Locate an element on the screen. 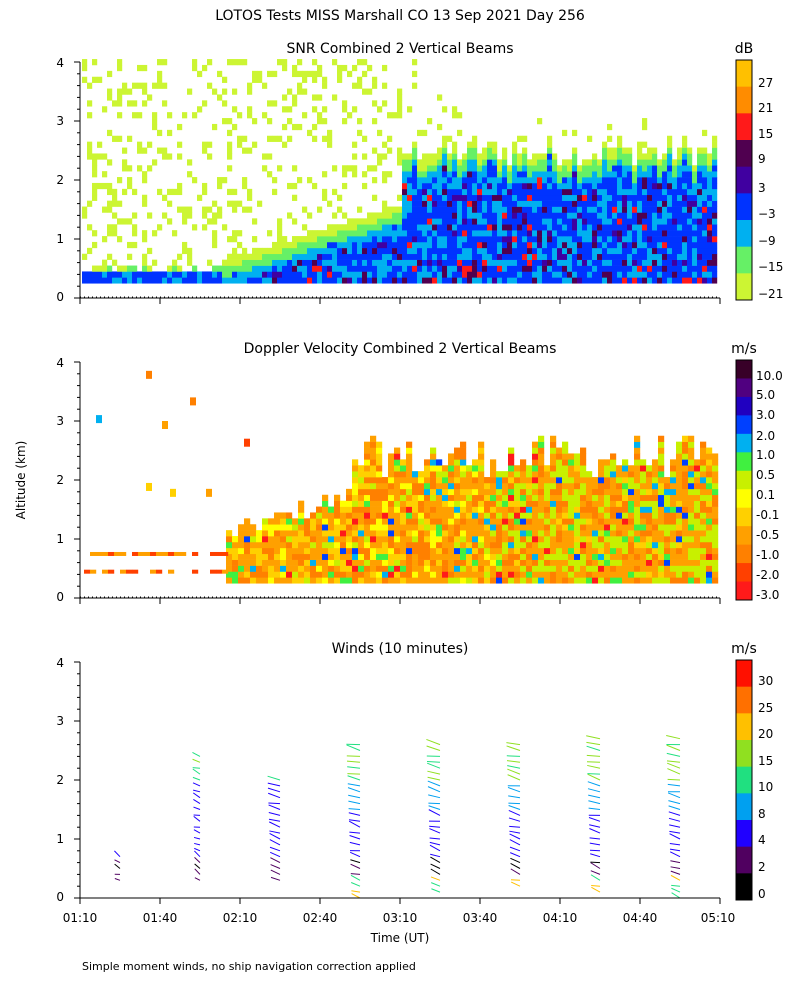  colorbar-tick-label: 27 is located at coordinates (765, 83).